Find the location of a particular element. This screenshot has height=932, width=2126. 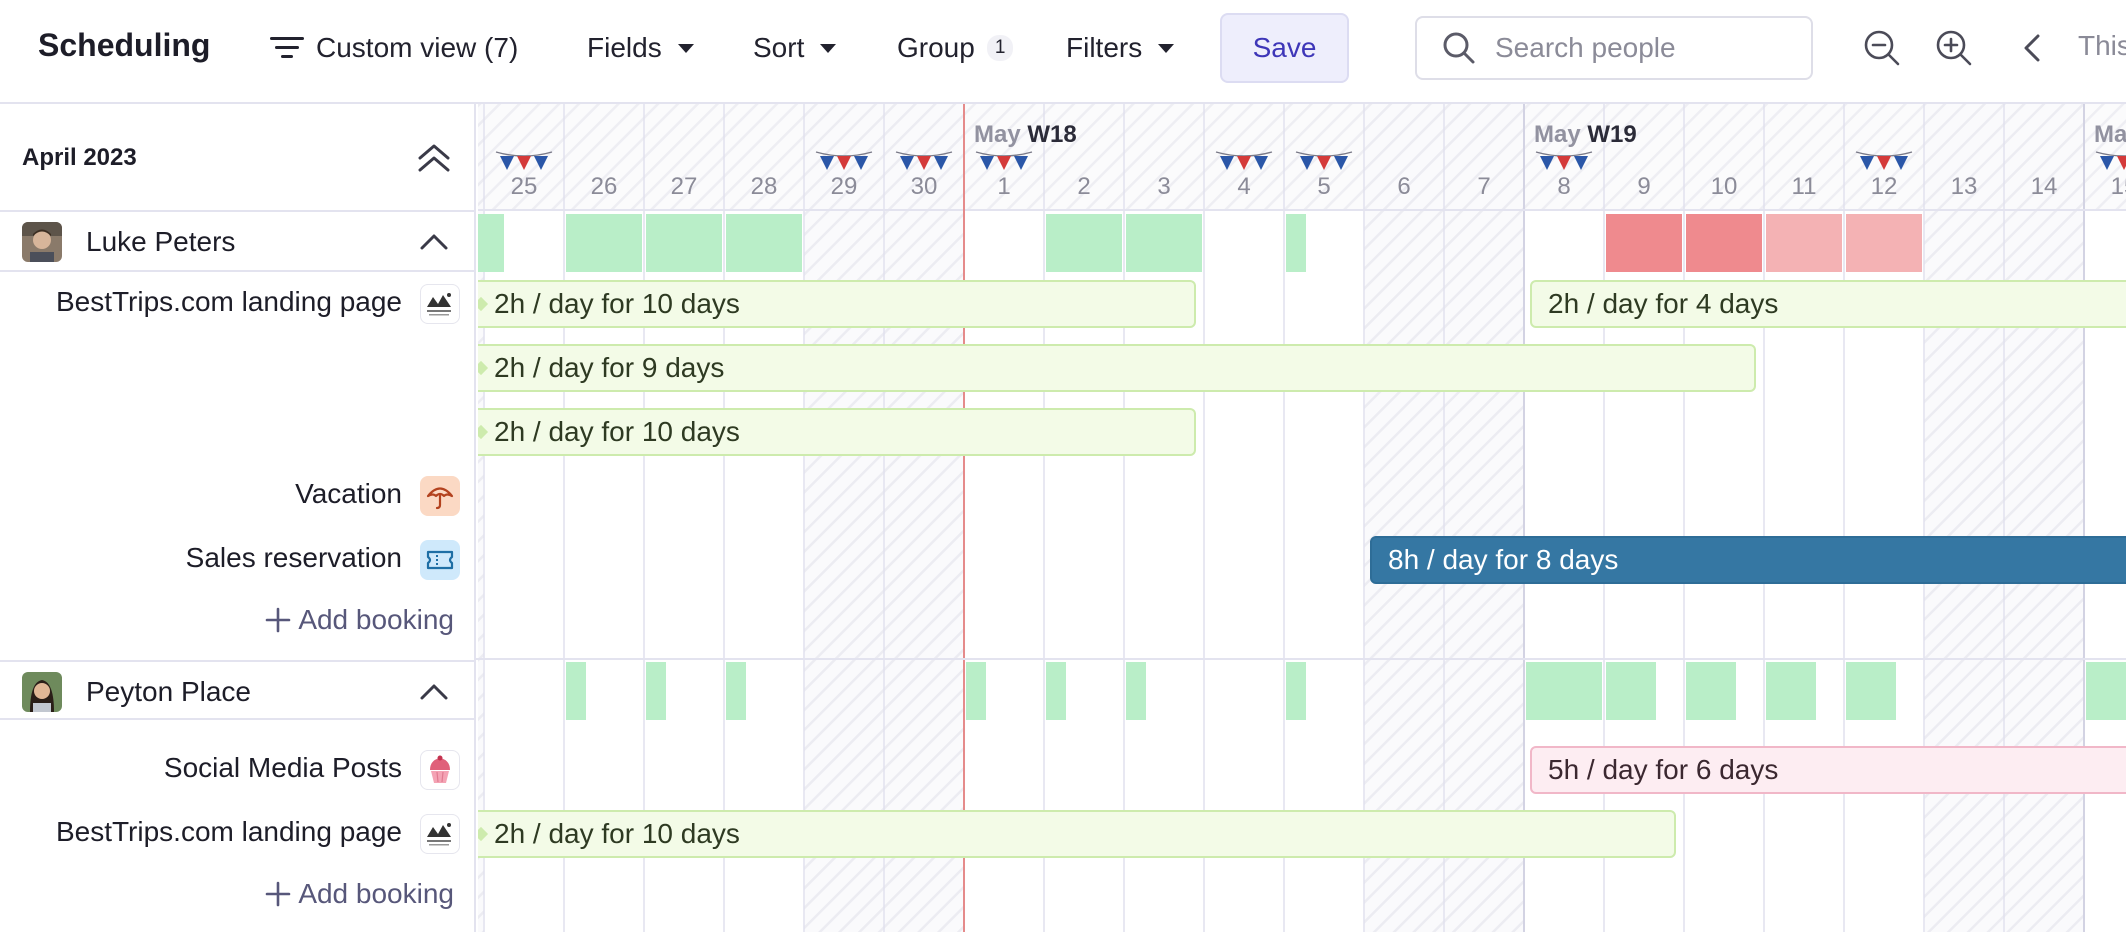

day-number: 28 is located at coordinates (764, 186).